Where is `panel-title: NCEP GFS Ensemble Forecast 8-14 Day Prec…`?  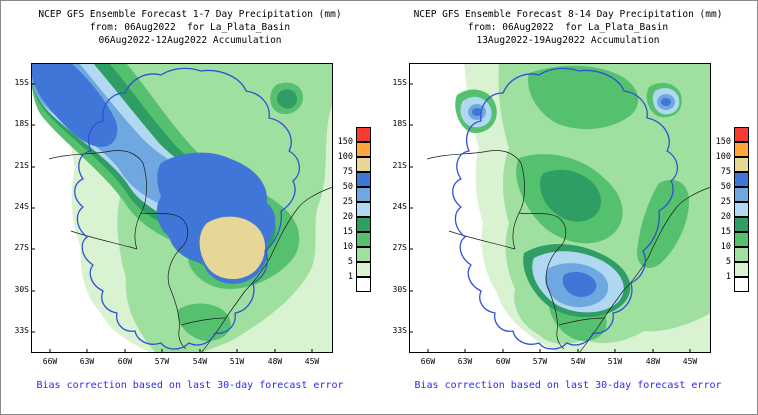
panel-title: NCEP GFS Ensemble Forecast 8-14 Day Prec… is located at coordinates (568, 14).